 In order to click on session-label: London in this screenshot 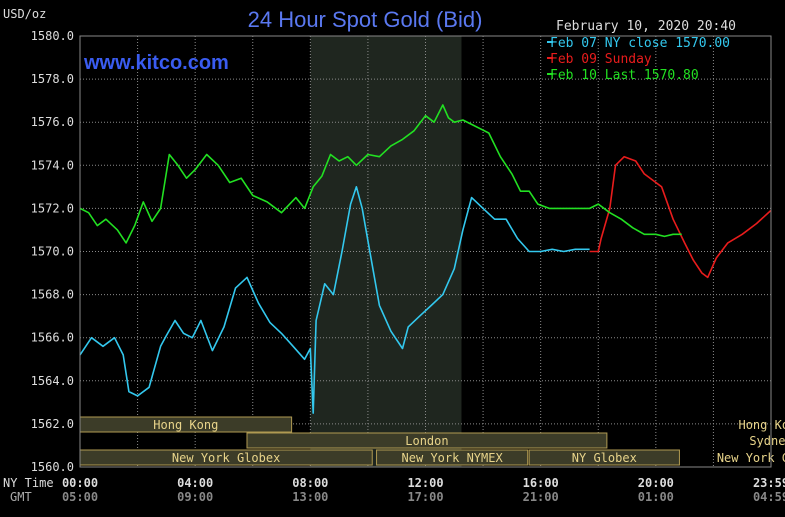, I will do `click(426, 441)`.